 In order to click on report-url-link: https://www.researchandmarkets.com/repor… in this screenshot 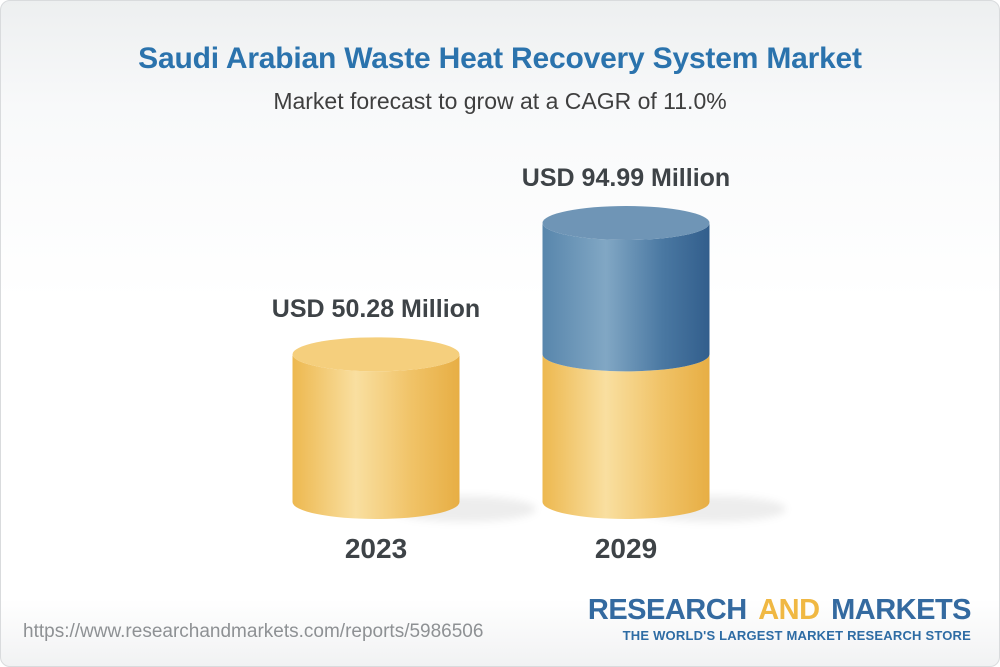, I will do `click(253, 631)`.